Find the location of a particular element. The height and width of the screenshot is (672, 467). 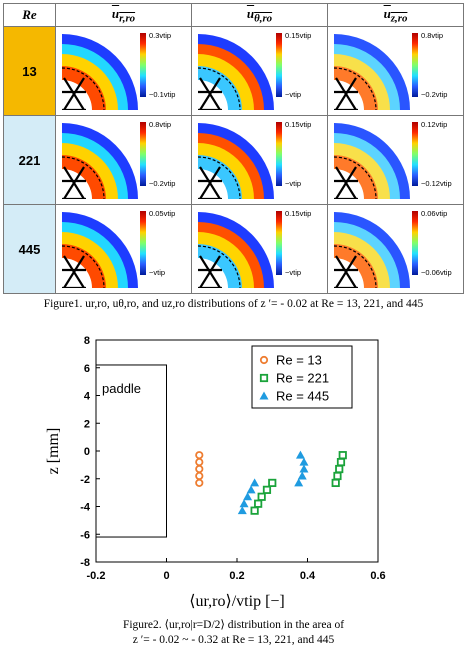

y-tick-label: -6 is located at coordinates (85, 535).